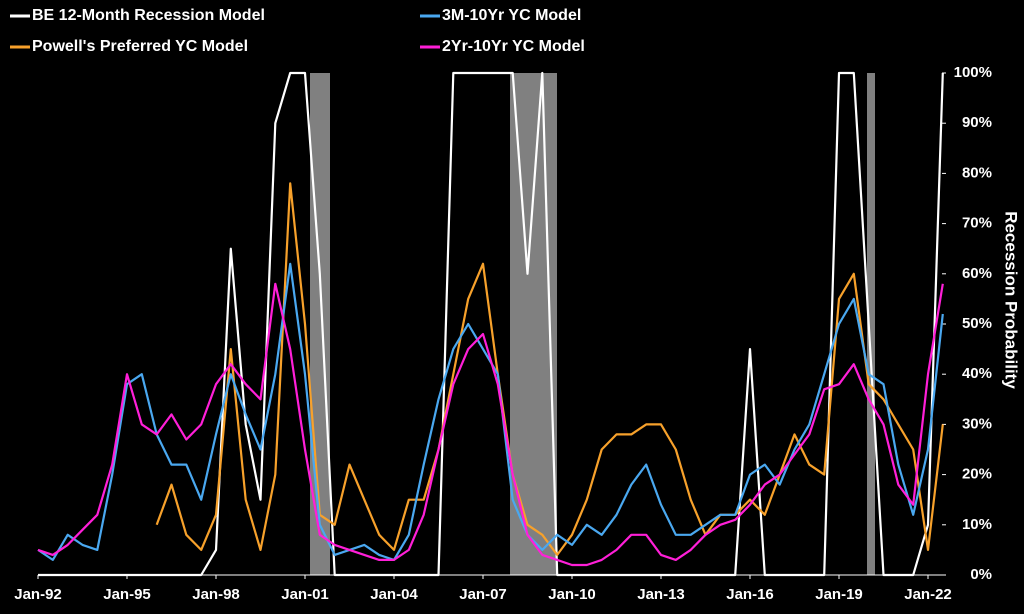 The height and width of the screenshot is (614, 1024). I want to click on y-tick-label: 60%, so click(977, 273).